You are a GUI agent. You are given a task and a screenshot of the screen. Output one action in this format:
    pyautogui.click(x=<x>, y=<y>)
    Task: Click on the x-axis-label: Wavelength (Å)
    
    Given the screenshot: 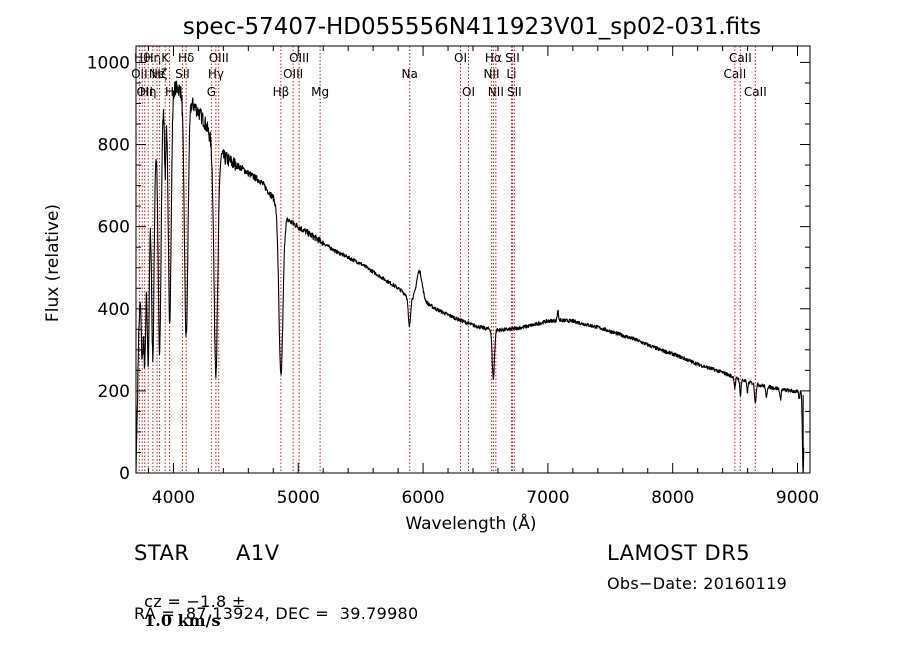 What is the action you would take?
    pyautogui.click(x=470, y=523)
    